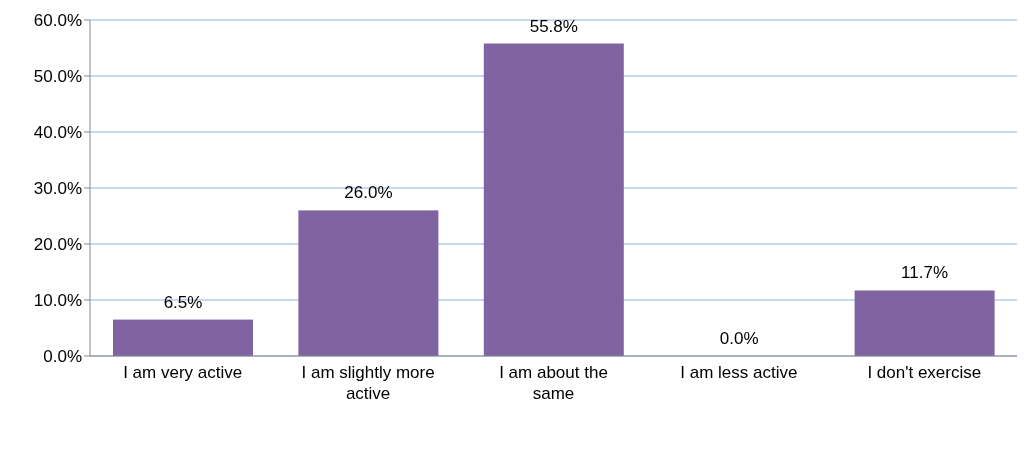  Describe the element at coordinates (739, 338) in the screenshot. I see `data-label: 0.0%` at that location.